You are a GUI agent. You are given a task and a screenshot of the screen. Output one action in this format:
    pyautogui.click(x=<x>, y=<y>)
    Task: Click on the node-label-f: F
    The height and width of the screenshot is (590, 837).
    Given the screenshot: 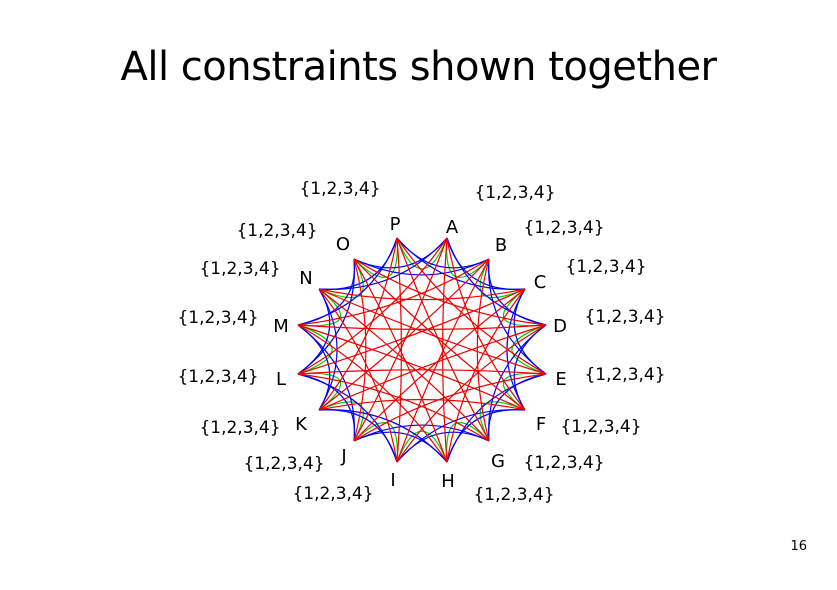 What is the action you would take?
    pyautogui.click(x=541, y=424)
    